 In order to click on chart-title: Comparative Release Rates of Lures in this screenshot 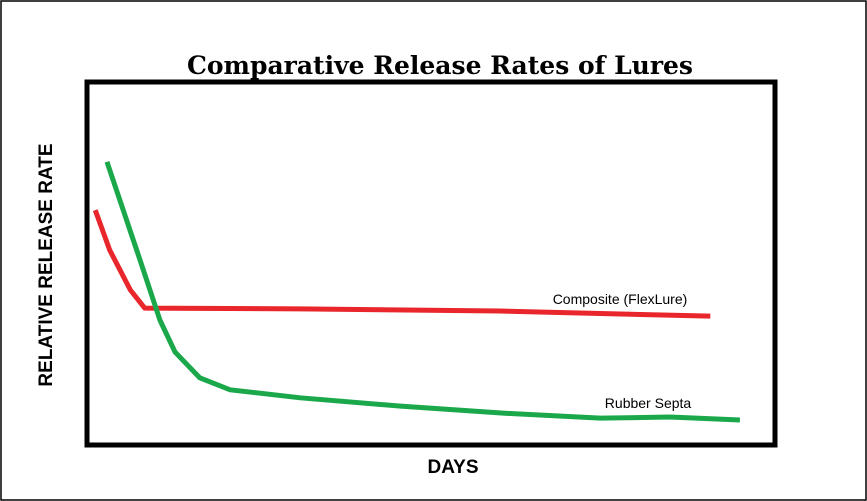, I will do `click(440, 65)`.